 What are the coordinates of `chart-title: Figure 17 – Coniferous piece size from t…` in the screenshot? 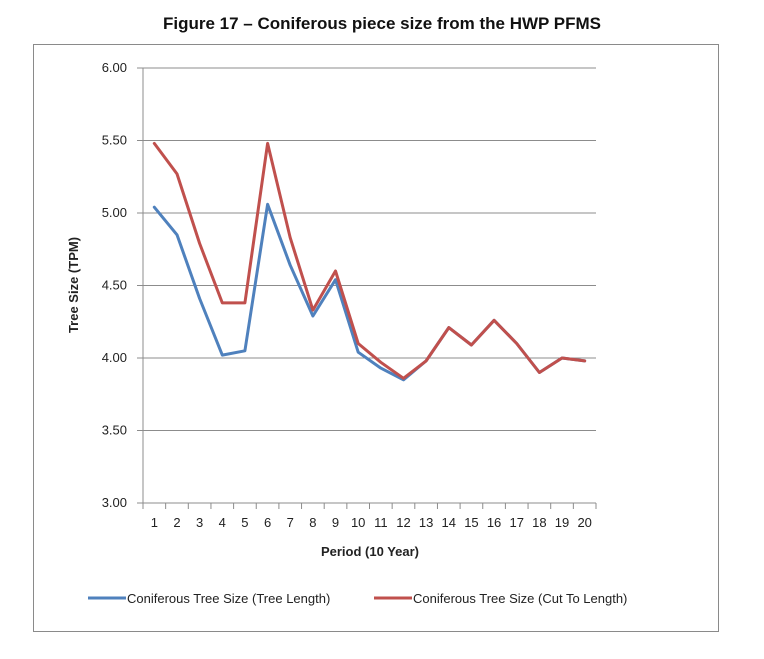 It's located at (382, 23).